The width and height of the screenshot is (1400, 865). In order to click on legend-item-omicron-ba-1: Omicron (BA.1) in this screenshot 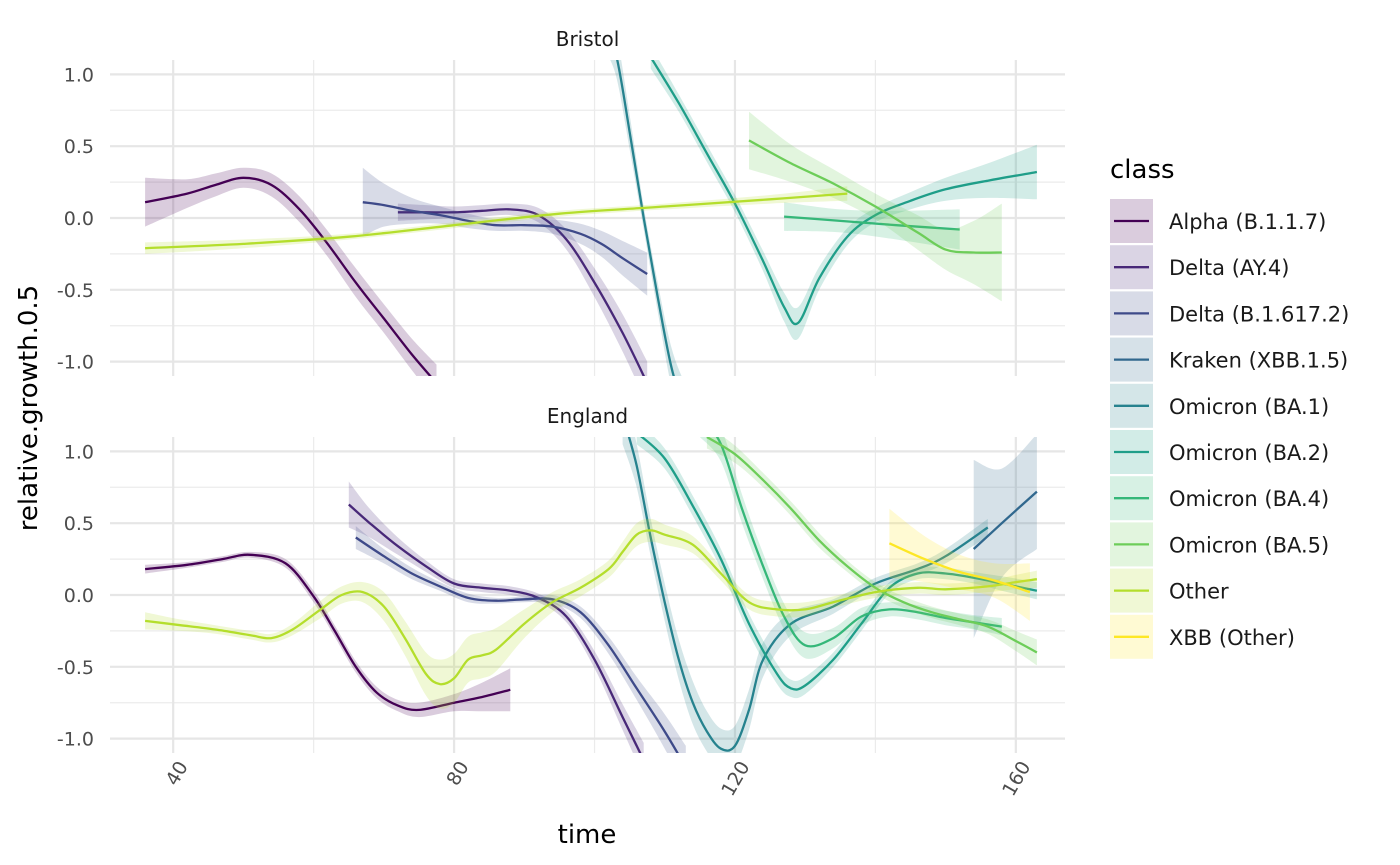, I will do `click(1219, 405)`.